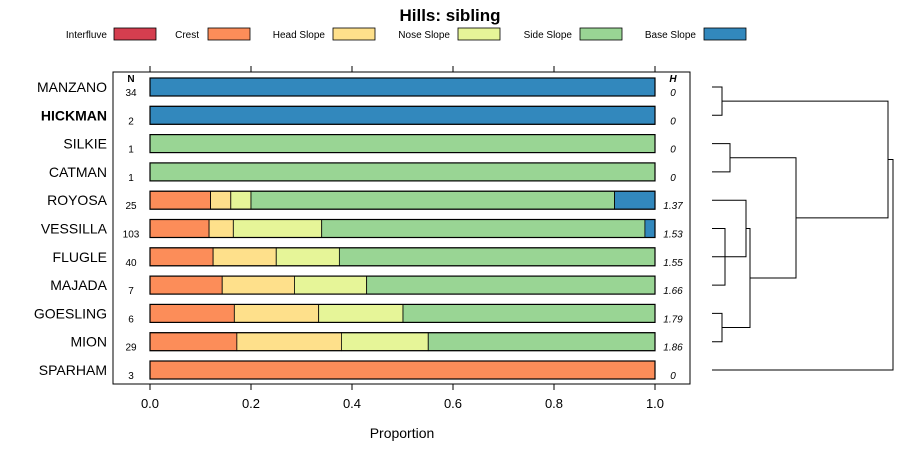 The image size is (900, 460). What do you see at coordinates (131, 291) in the screenshot?
I see `n-value: 7` at bounding box center [131, 291].